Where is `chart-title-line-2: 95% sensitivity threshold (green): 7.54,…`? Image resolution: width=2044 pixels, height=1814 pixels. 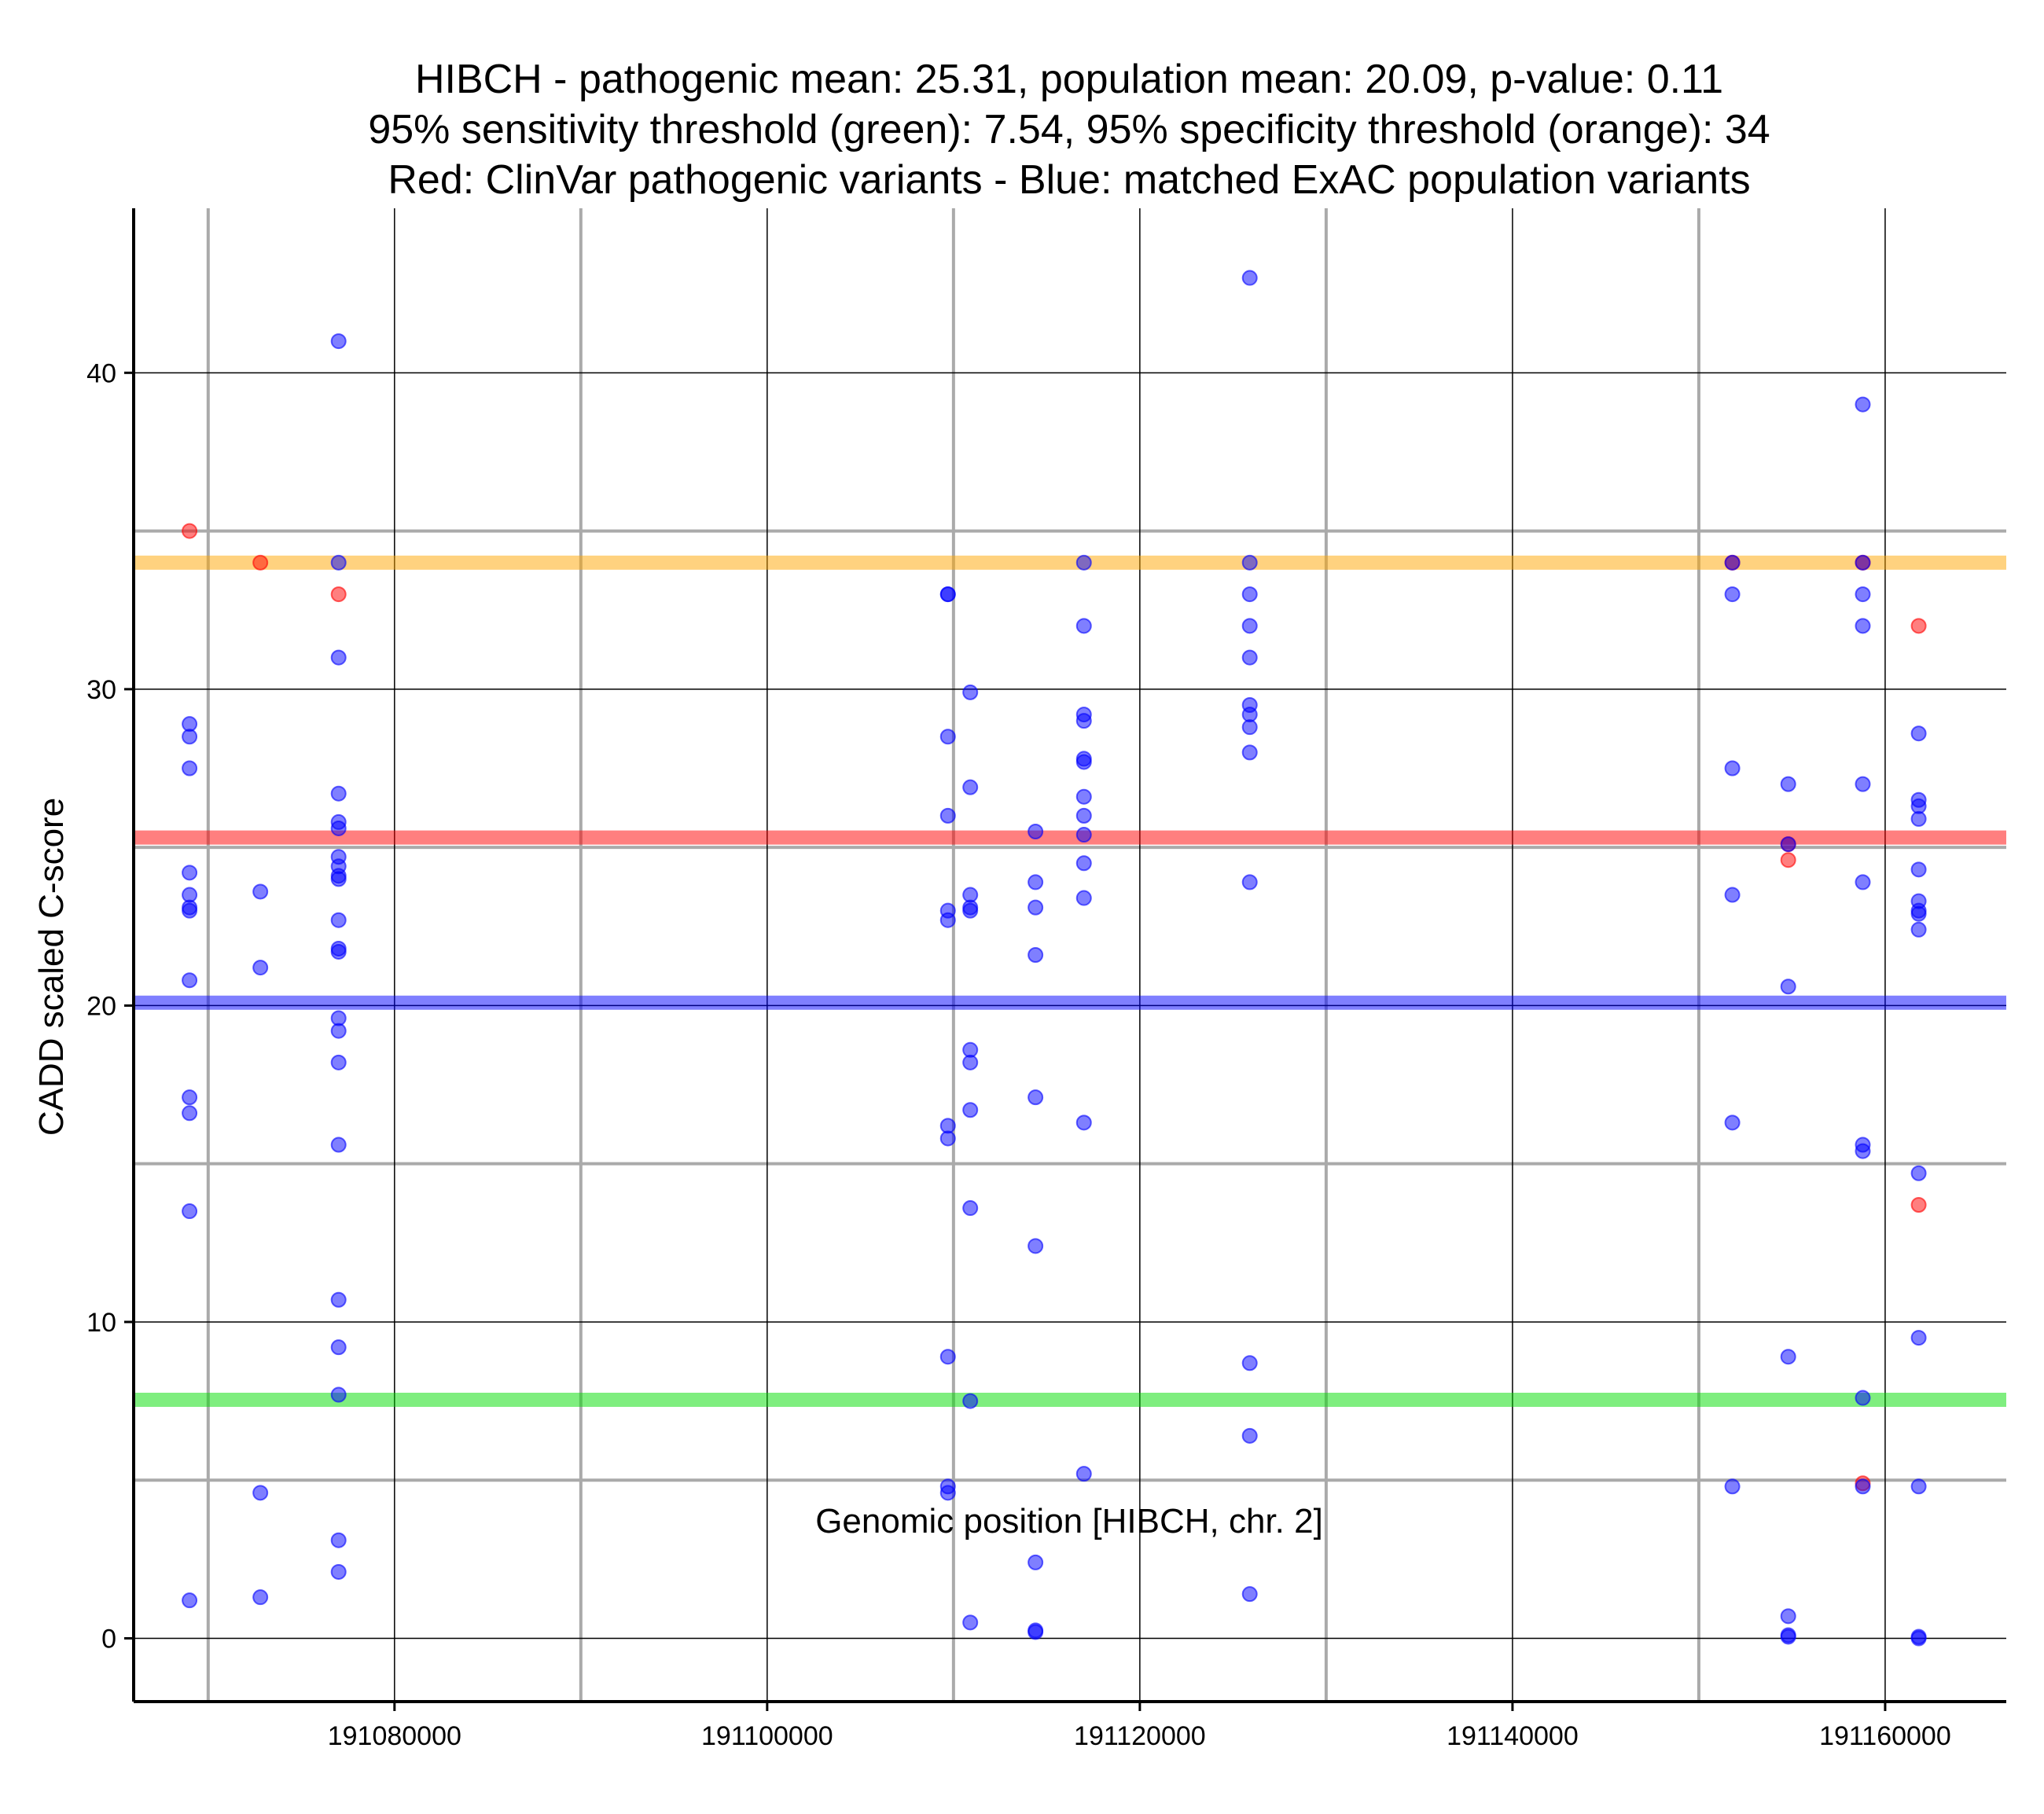 chart-title-line-2: 95% sensitivity threshold (green): 7.54,… is located at coordinates (1069, 129).